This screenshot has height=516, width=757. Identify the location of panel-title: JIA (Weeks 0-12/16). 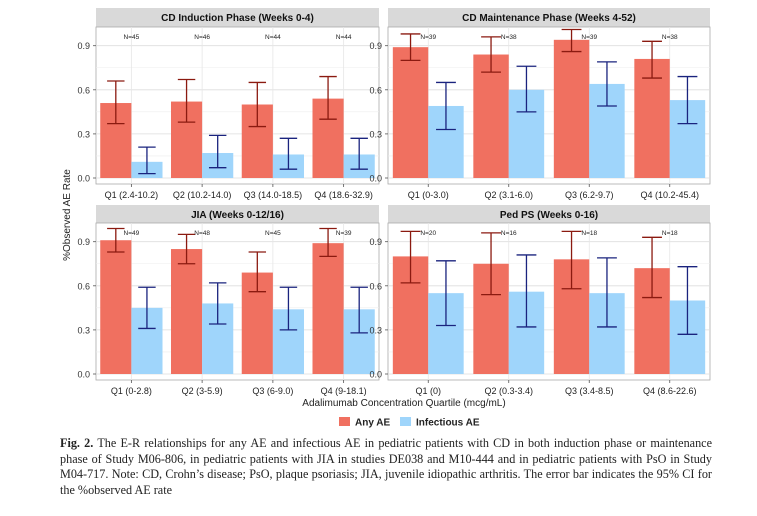
(237, 215).